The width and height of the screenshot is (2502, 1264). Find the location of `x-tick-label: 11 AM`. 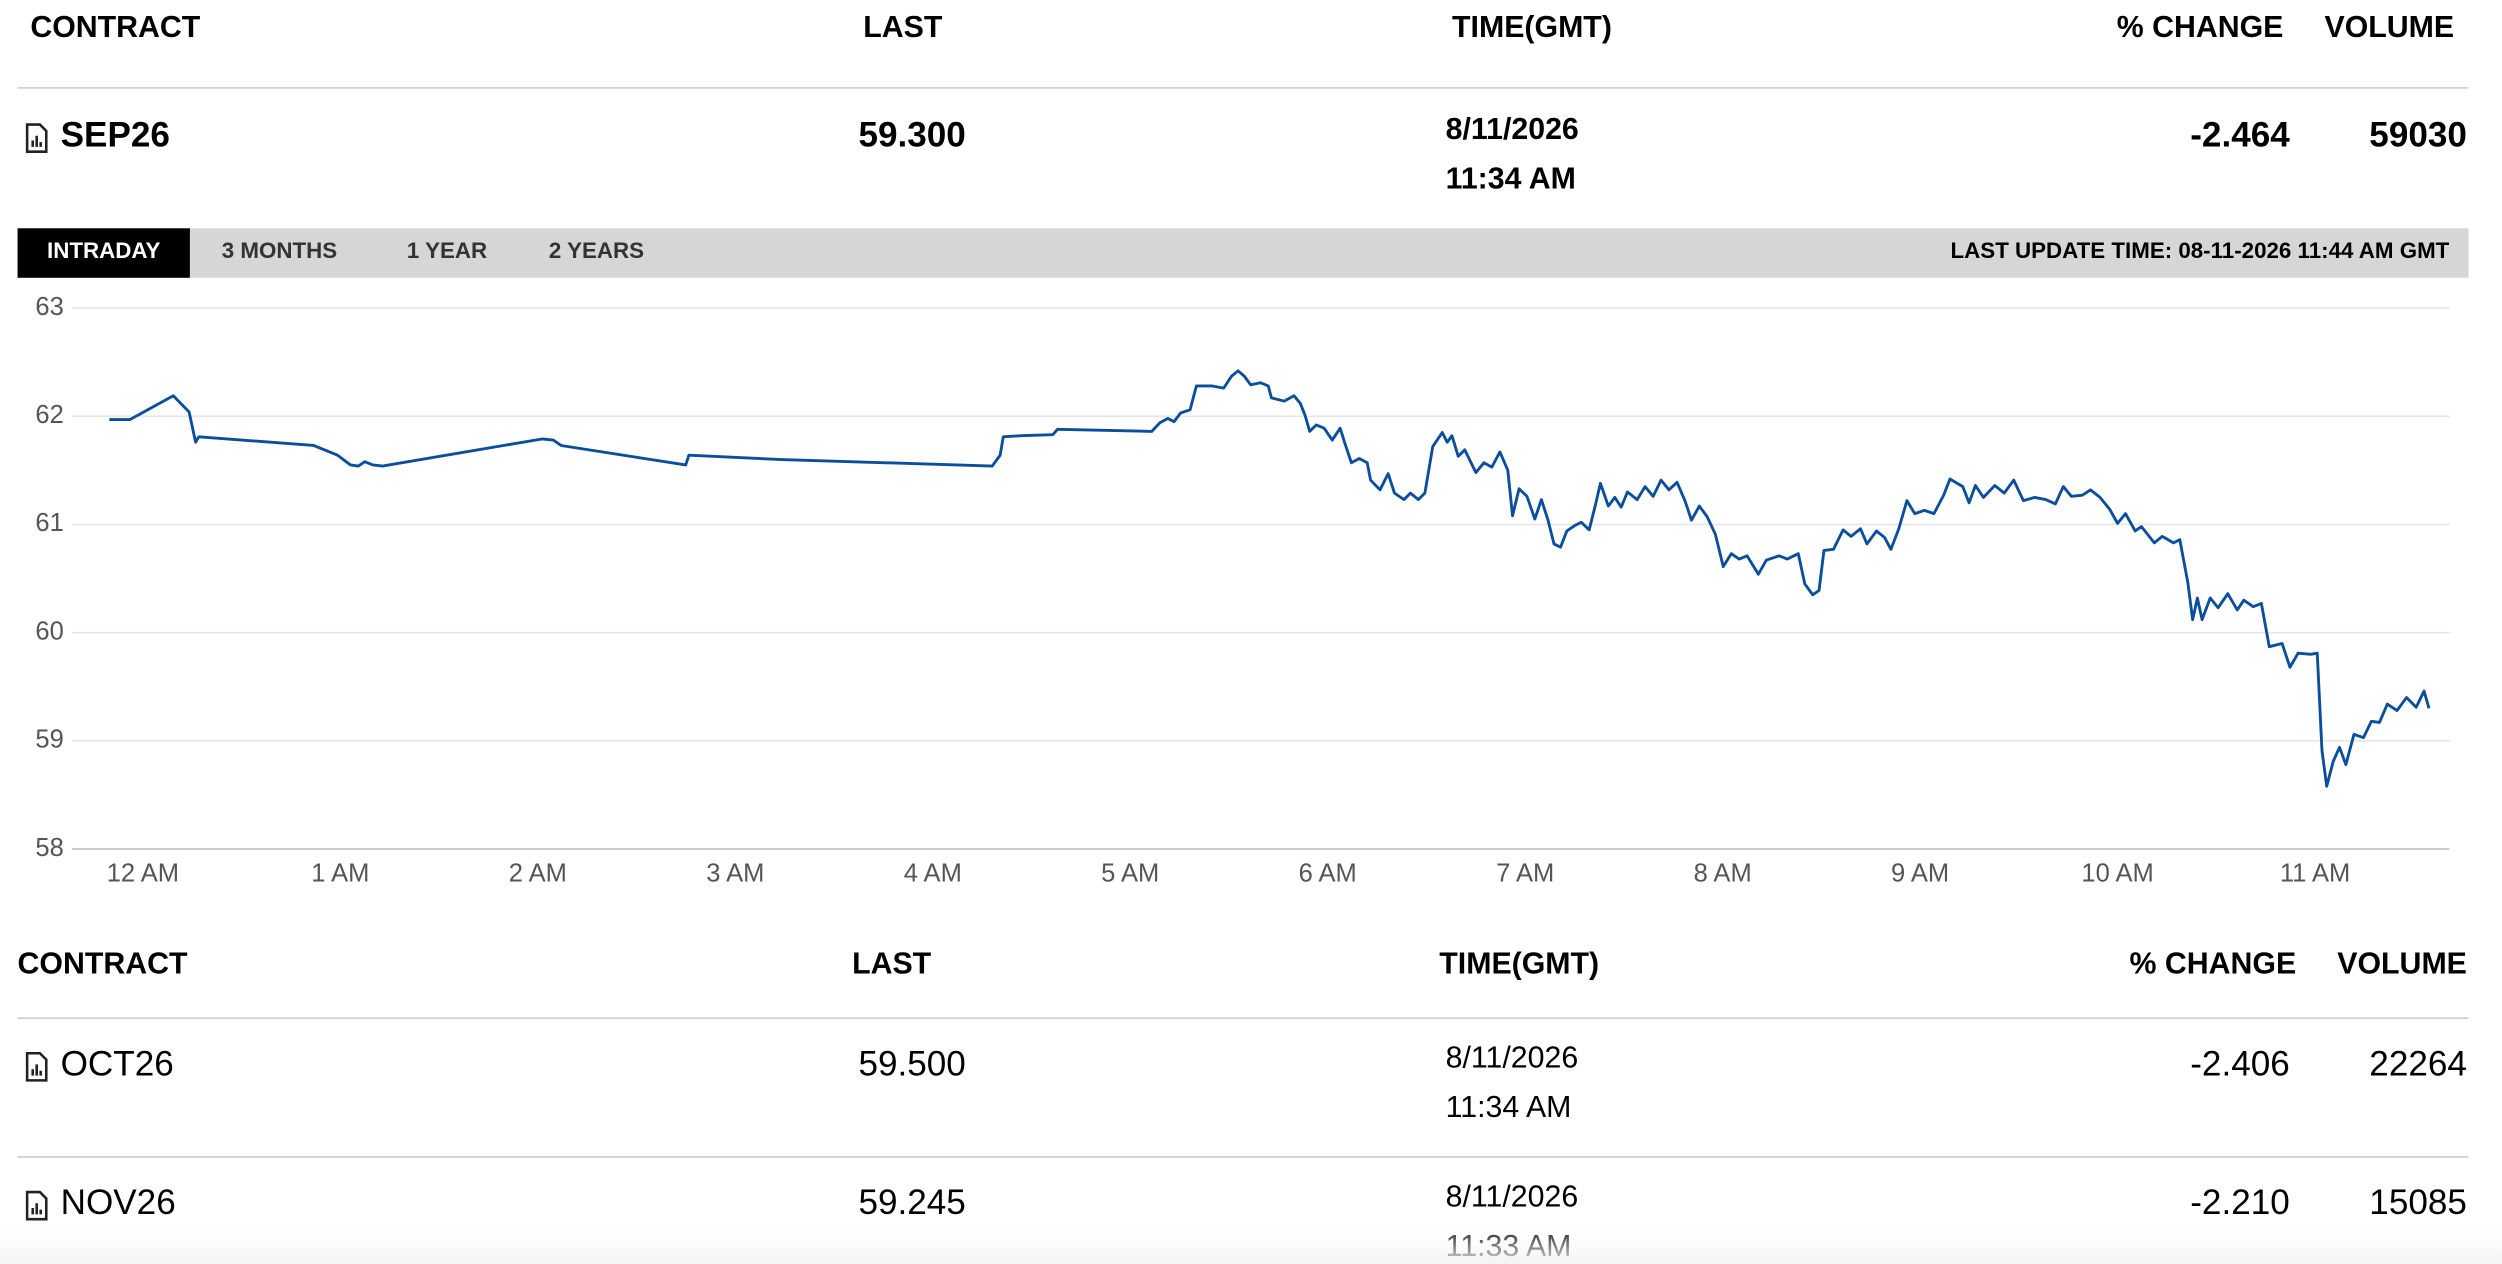

x-tick-label: 11 AM is located at coordinates (2315, 873).